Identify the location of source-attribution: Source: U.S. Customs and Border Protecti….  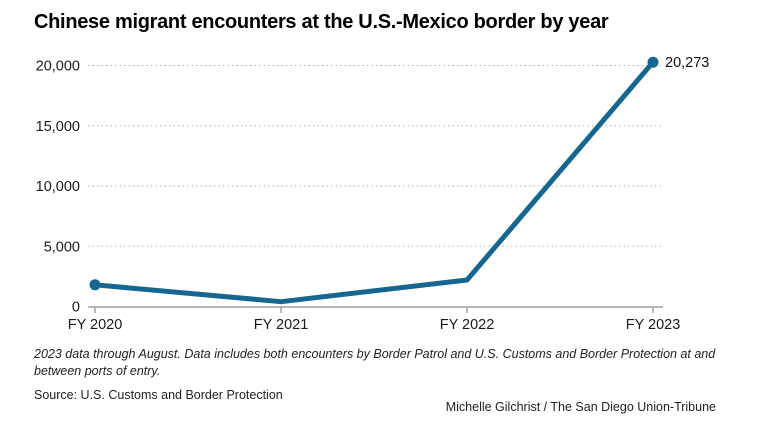
(158, 395).